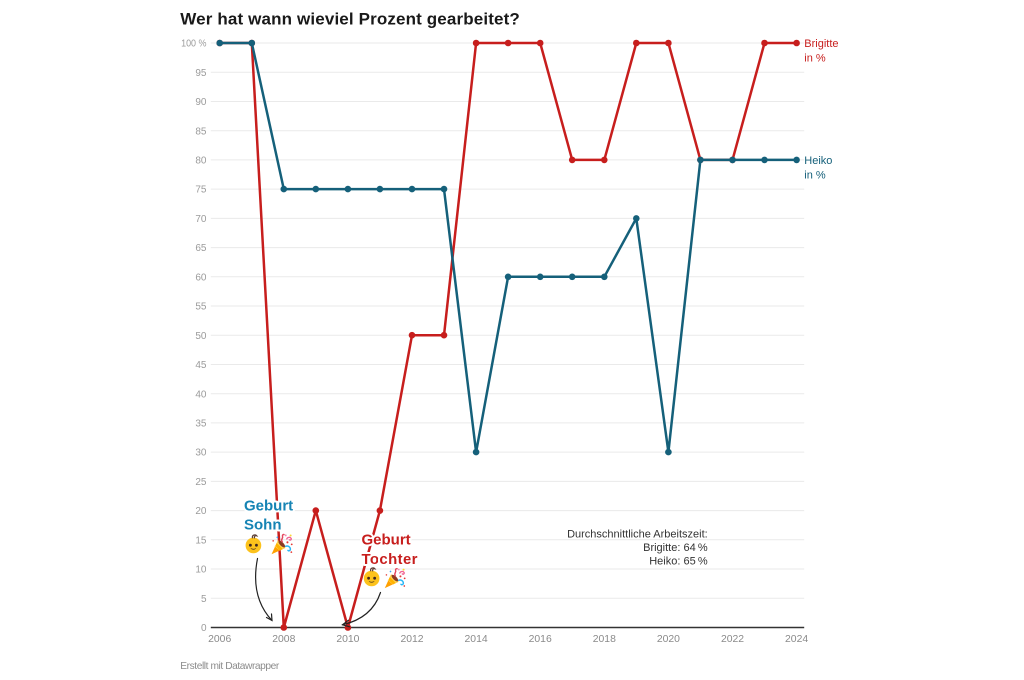 This screenshot has height=680, width=1024. Describe the element at coordinates (675, 548) in the screenshot. I see `svg-text: Brigitte: 64 %` at that location.